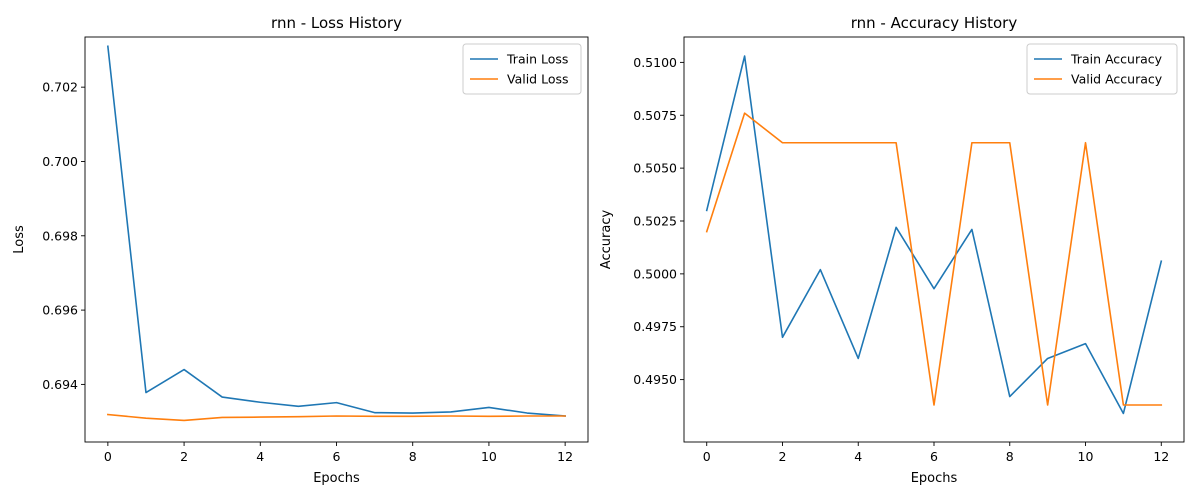 The width and height of the screenshot is (1200, 500). Describe the element at coordinates (655, 273) in the screenshot. I see `y-tick-label: 0.5000` at that location.